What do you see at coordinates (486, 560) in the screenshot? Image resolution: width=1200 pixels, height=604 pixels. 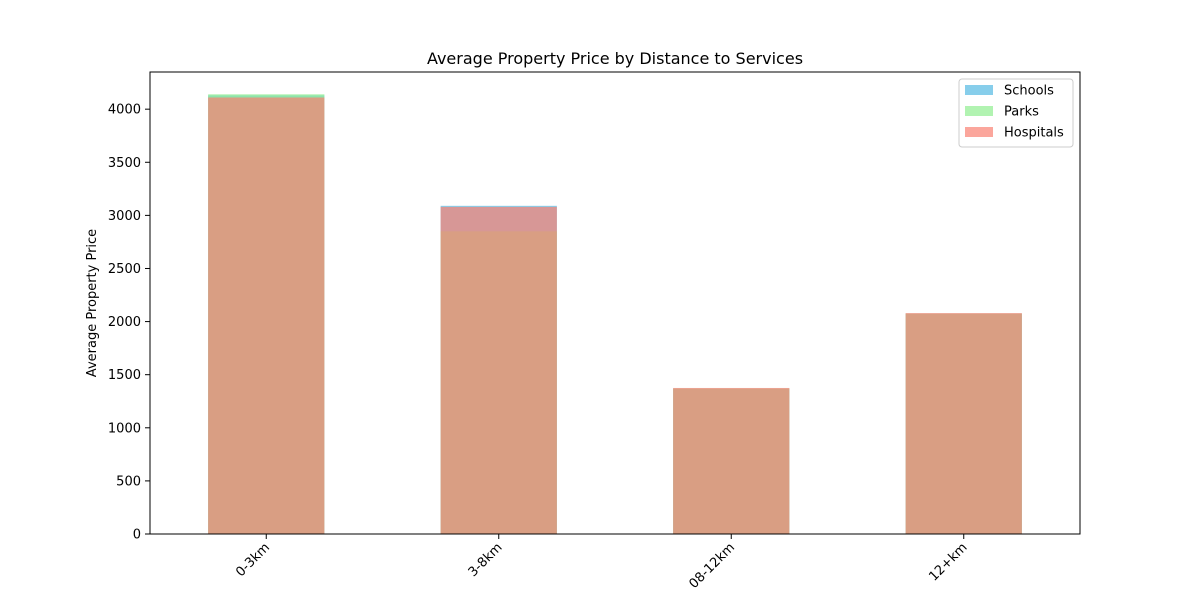 I see `x-tick-label-1: 3-8km` at bounding box center [486, 560].